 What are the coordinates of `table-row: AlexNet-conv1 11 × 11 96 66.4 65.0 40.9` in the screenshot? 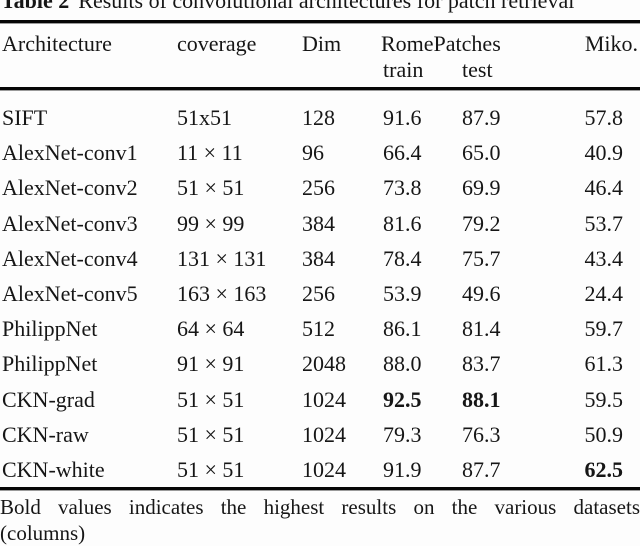 It's located at (320, 153).